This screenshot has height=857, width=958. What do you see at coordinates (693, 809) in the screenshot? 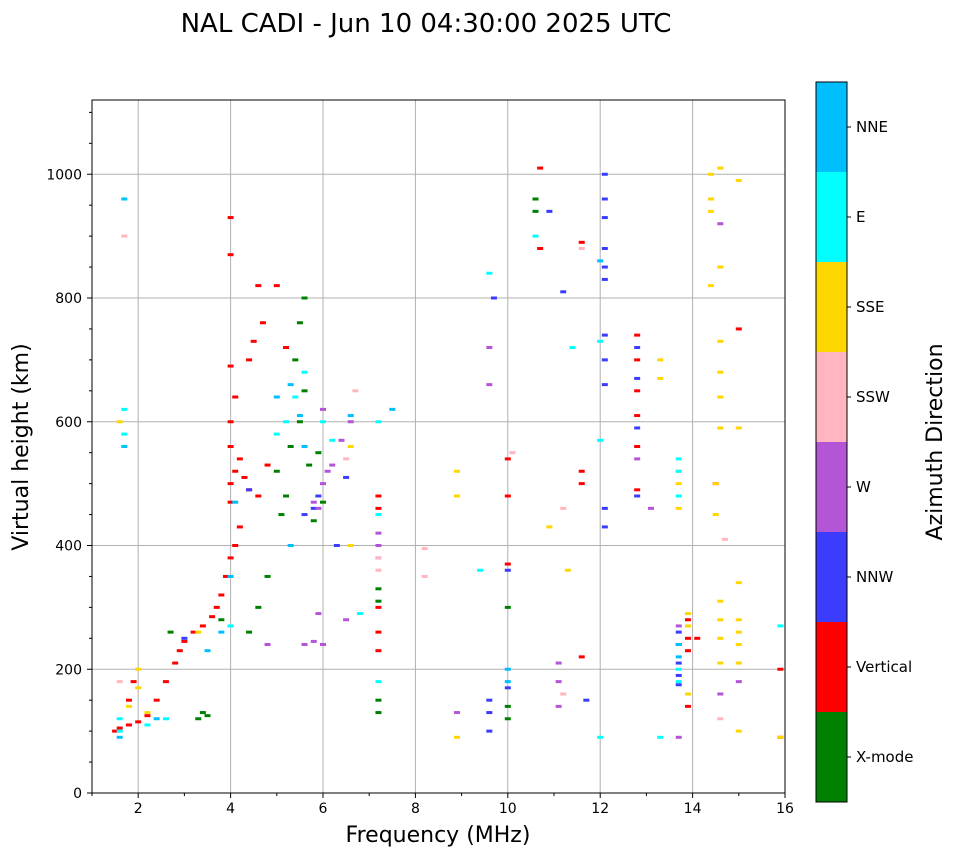
I see `x-tick-label: 14` at bounding box center [693, 809].